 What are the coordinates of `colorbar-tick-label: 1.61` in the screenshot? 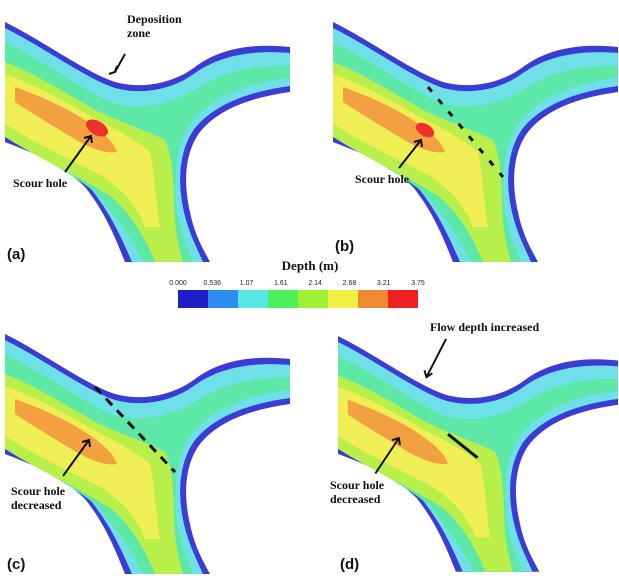 It's located at (281, 283).